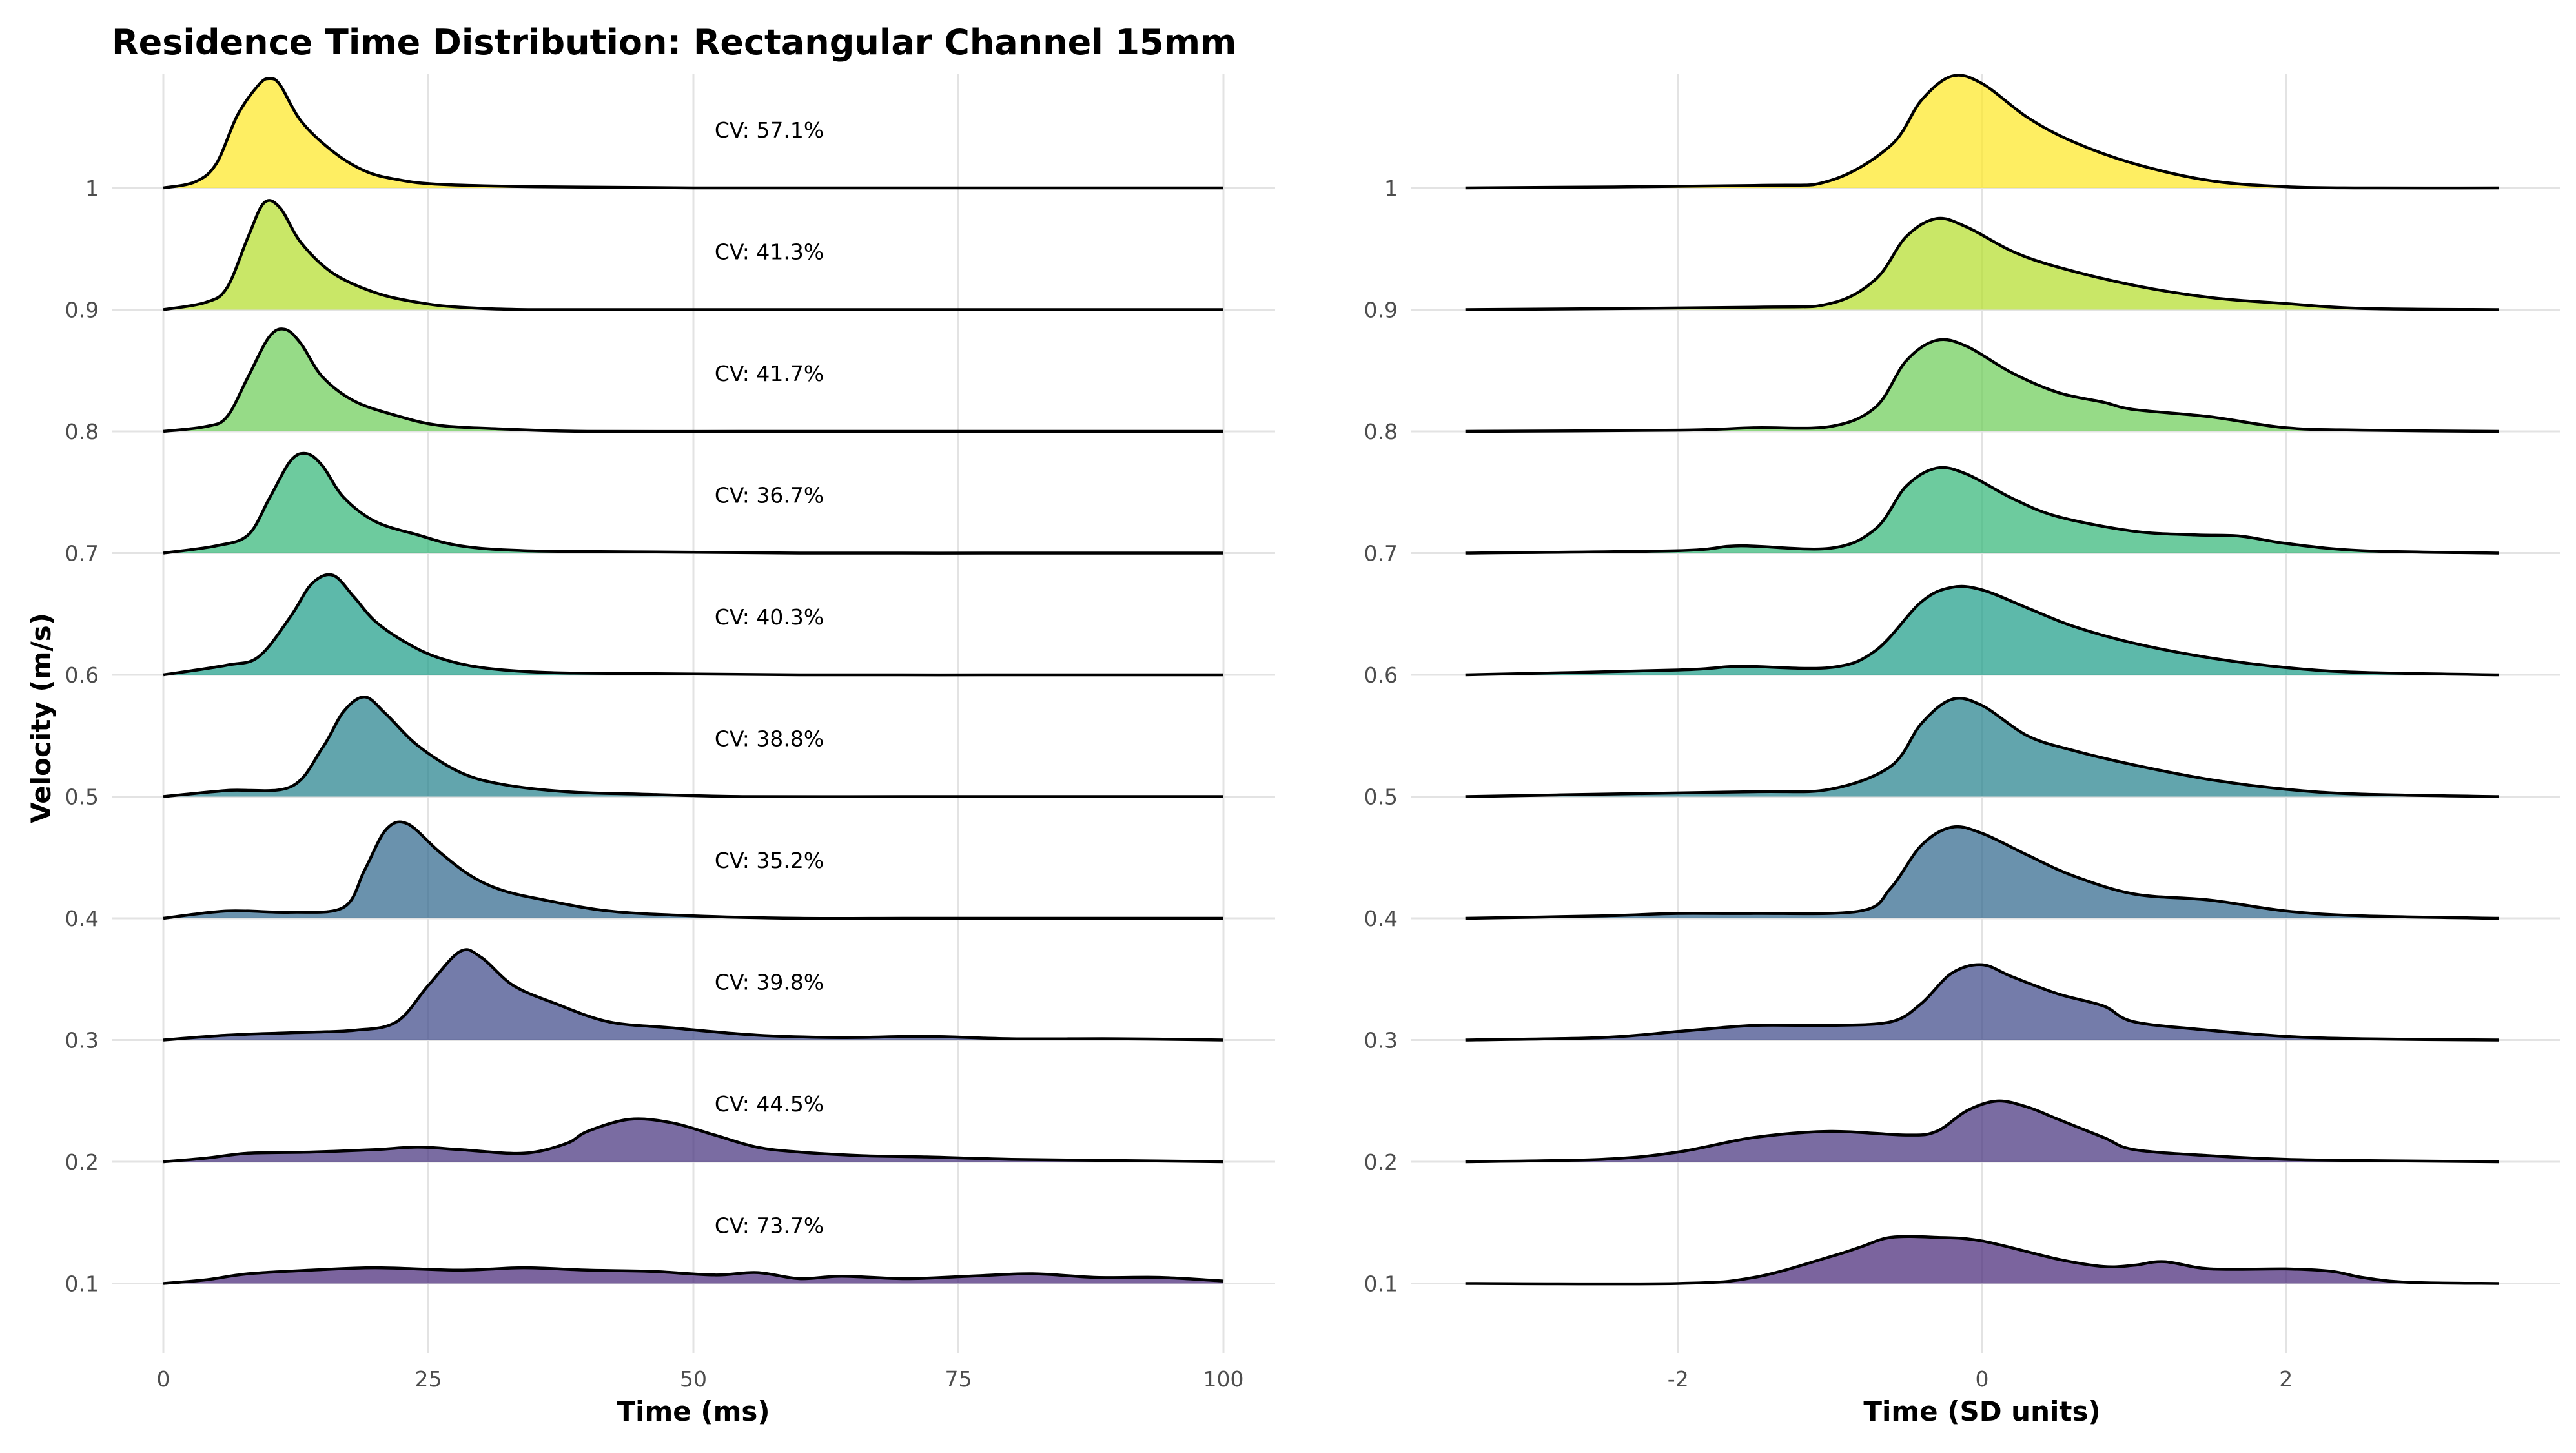 The width and height of the screenshot is (2576, 1453). I want to click on y-tick-label-time-sd: 0.5, so click(1381, 797).